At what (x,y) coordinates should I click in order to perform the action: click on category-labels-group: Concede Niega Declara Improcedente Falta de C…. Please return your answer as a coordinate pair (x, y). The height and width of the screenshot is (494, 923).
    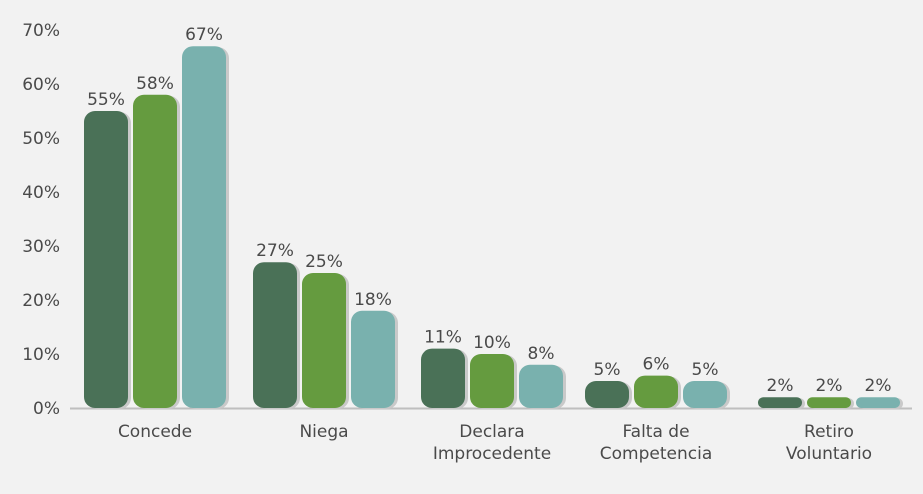
    Looking at the image, I should click on (495, 443).